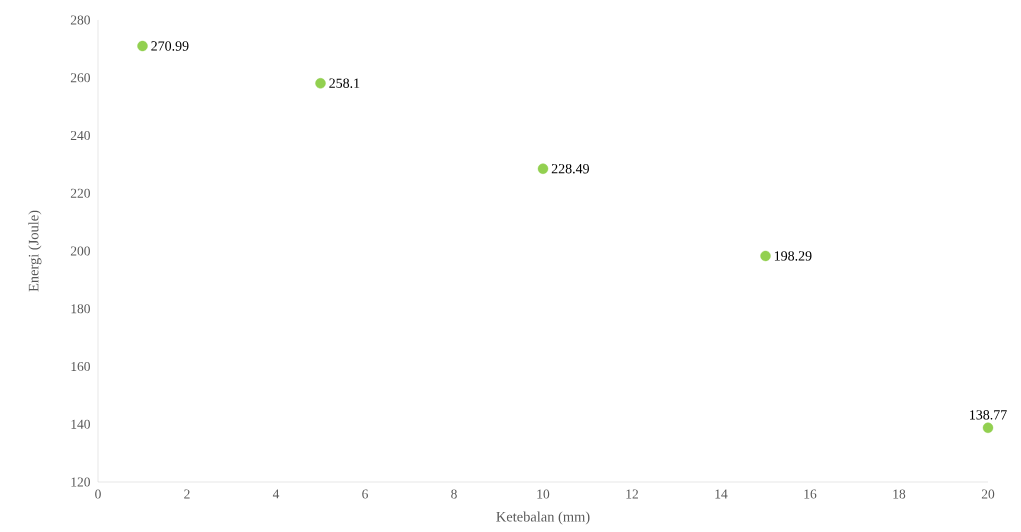 The width and height of the screenshot is (1021, 532). What do you see at coordinates (988, 494) in the screenshot?
I see `x-tick-label: 20` at bounding box center [988, 494].